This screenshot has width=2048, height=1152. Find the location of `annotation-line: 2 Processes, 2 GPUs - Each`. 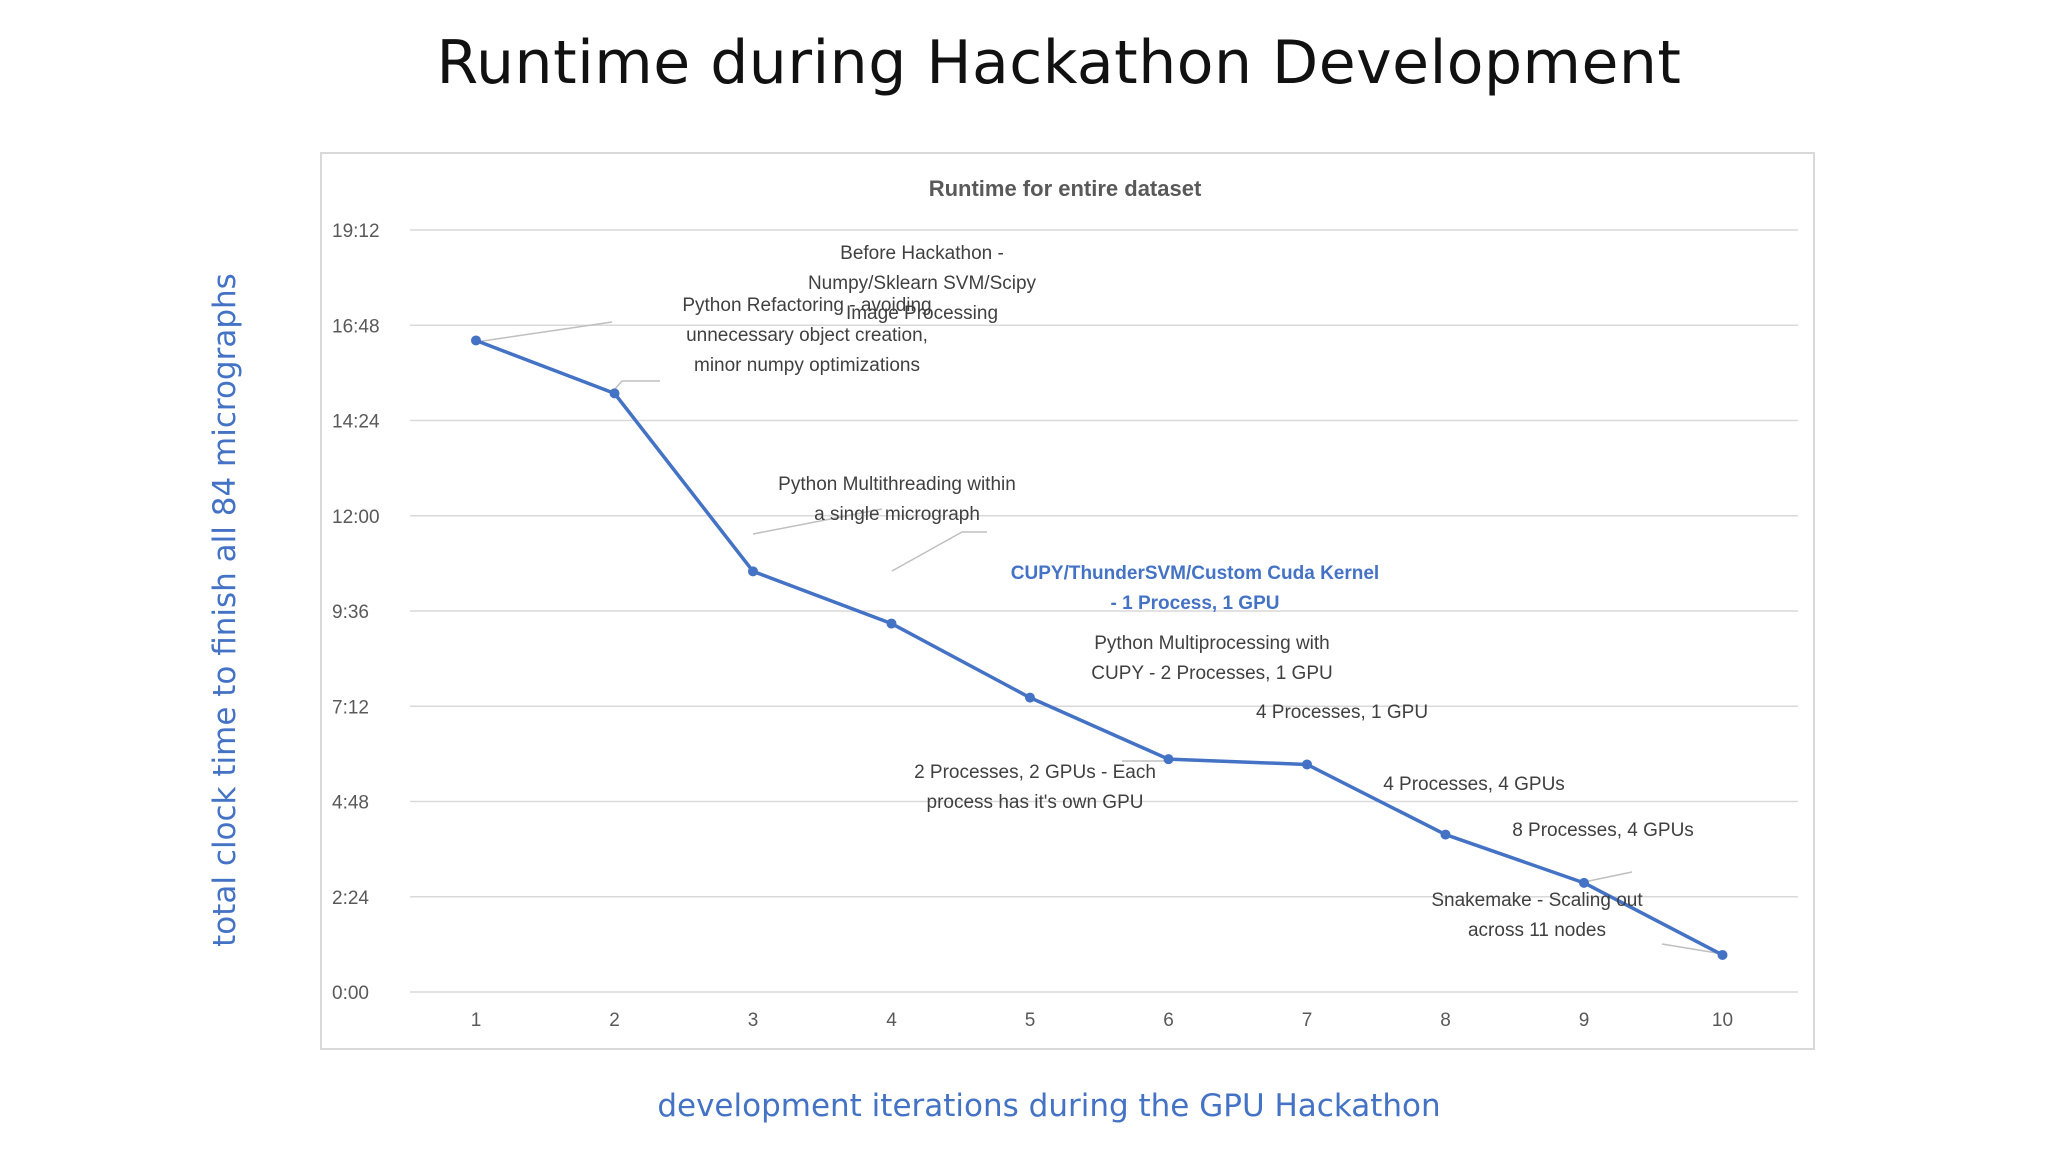

annotation-line: 2 Processes, 2 GPUs - Each is located at coordinates (1035, 772).